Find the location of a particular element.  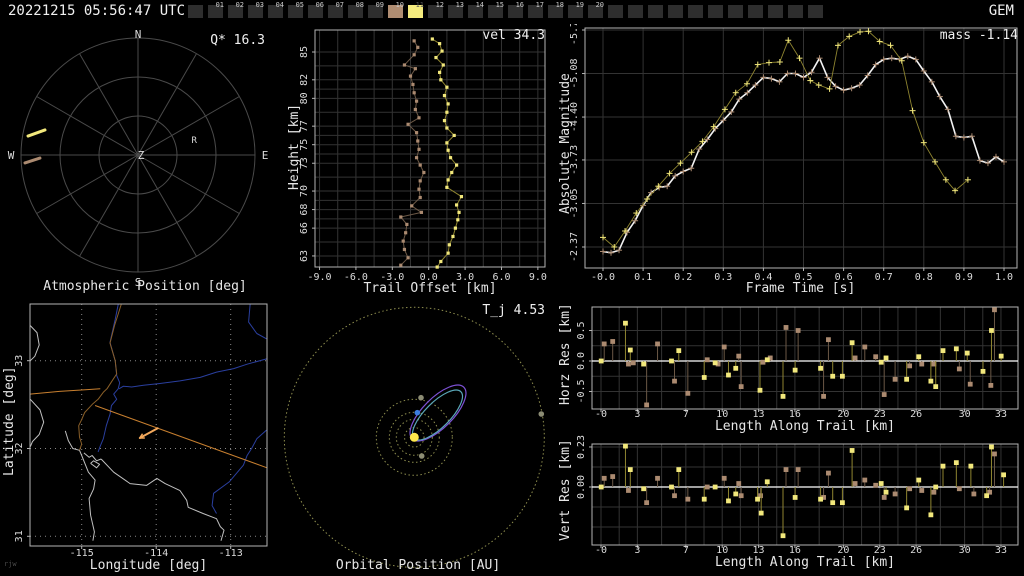

frame-number: 17 is located at coordinates (539, 5).